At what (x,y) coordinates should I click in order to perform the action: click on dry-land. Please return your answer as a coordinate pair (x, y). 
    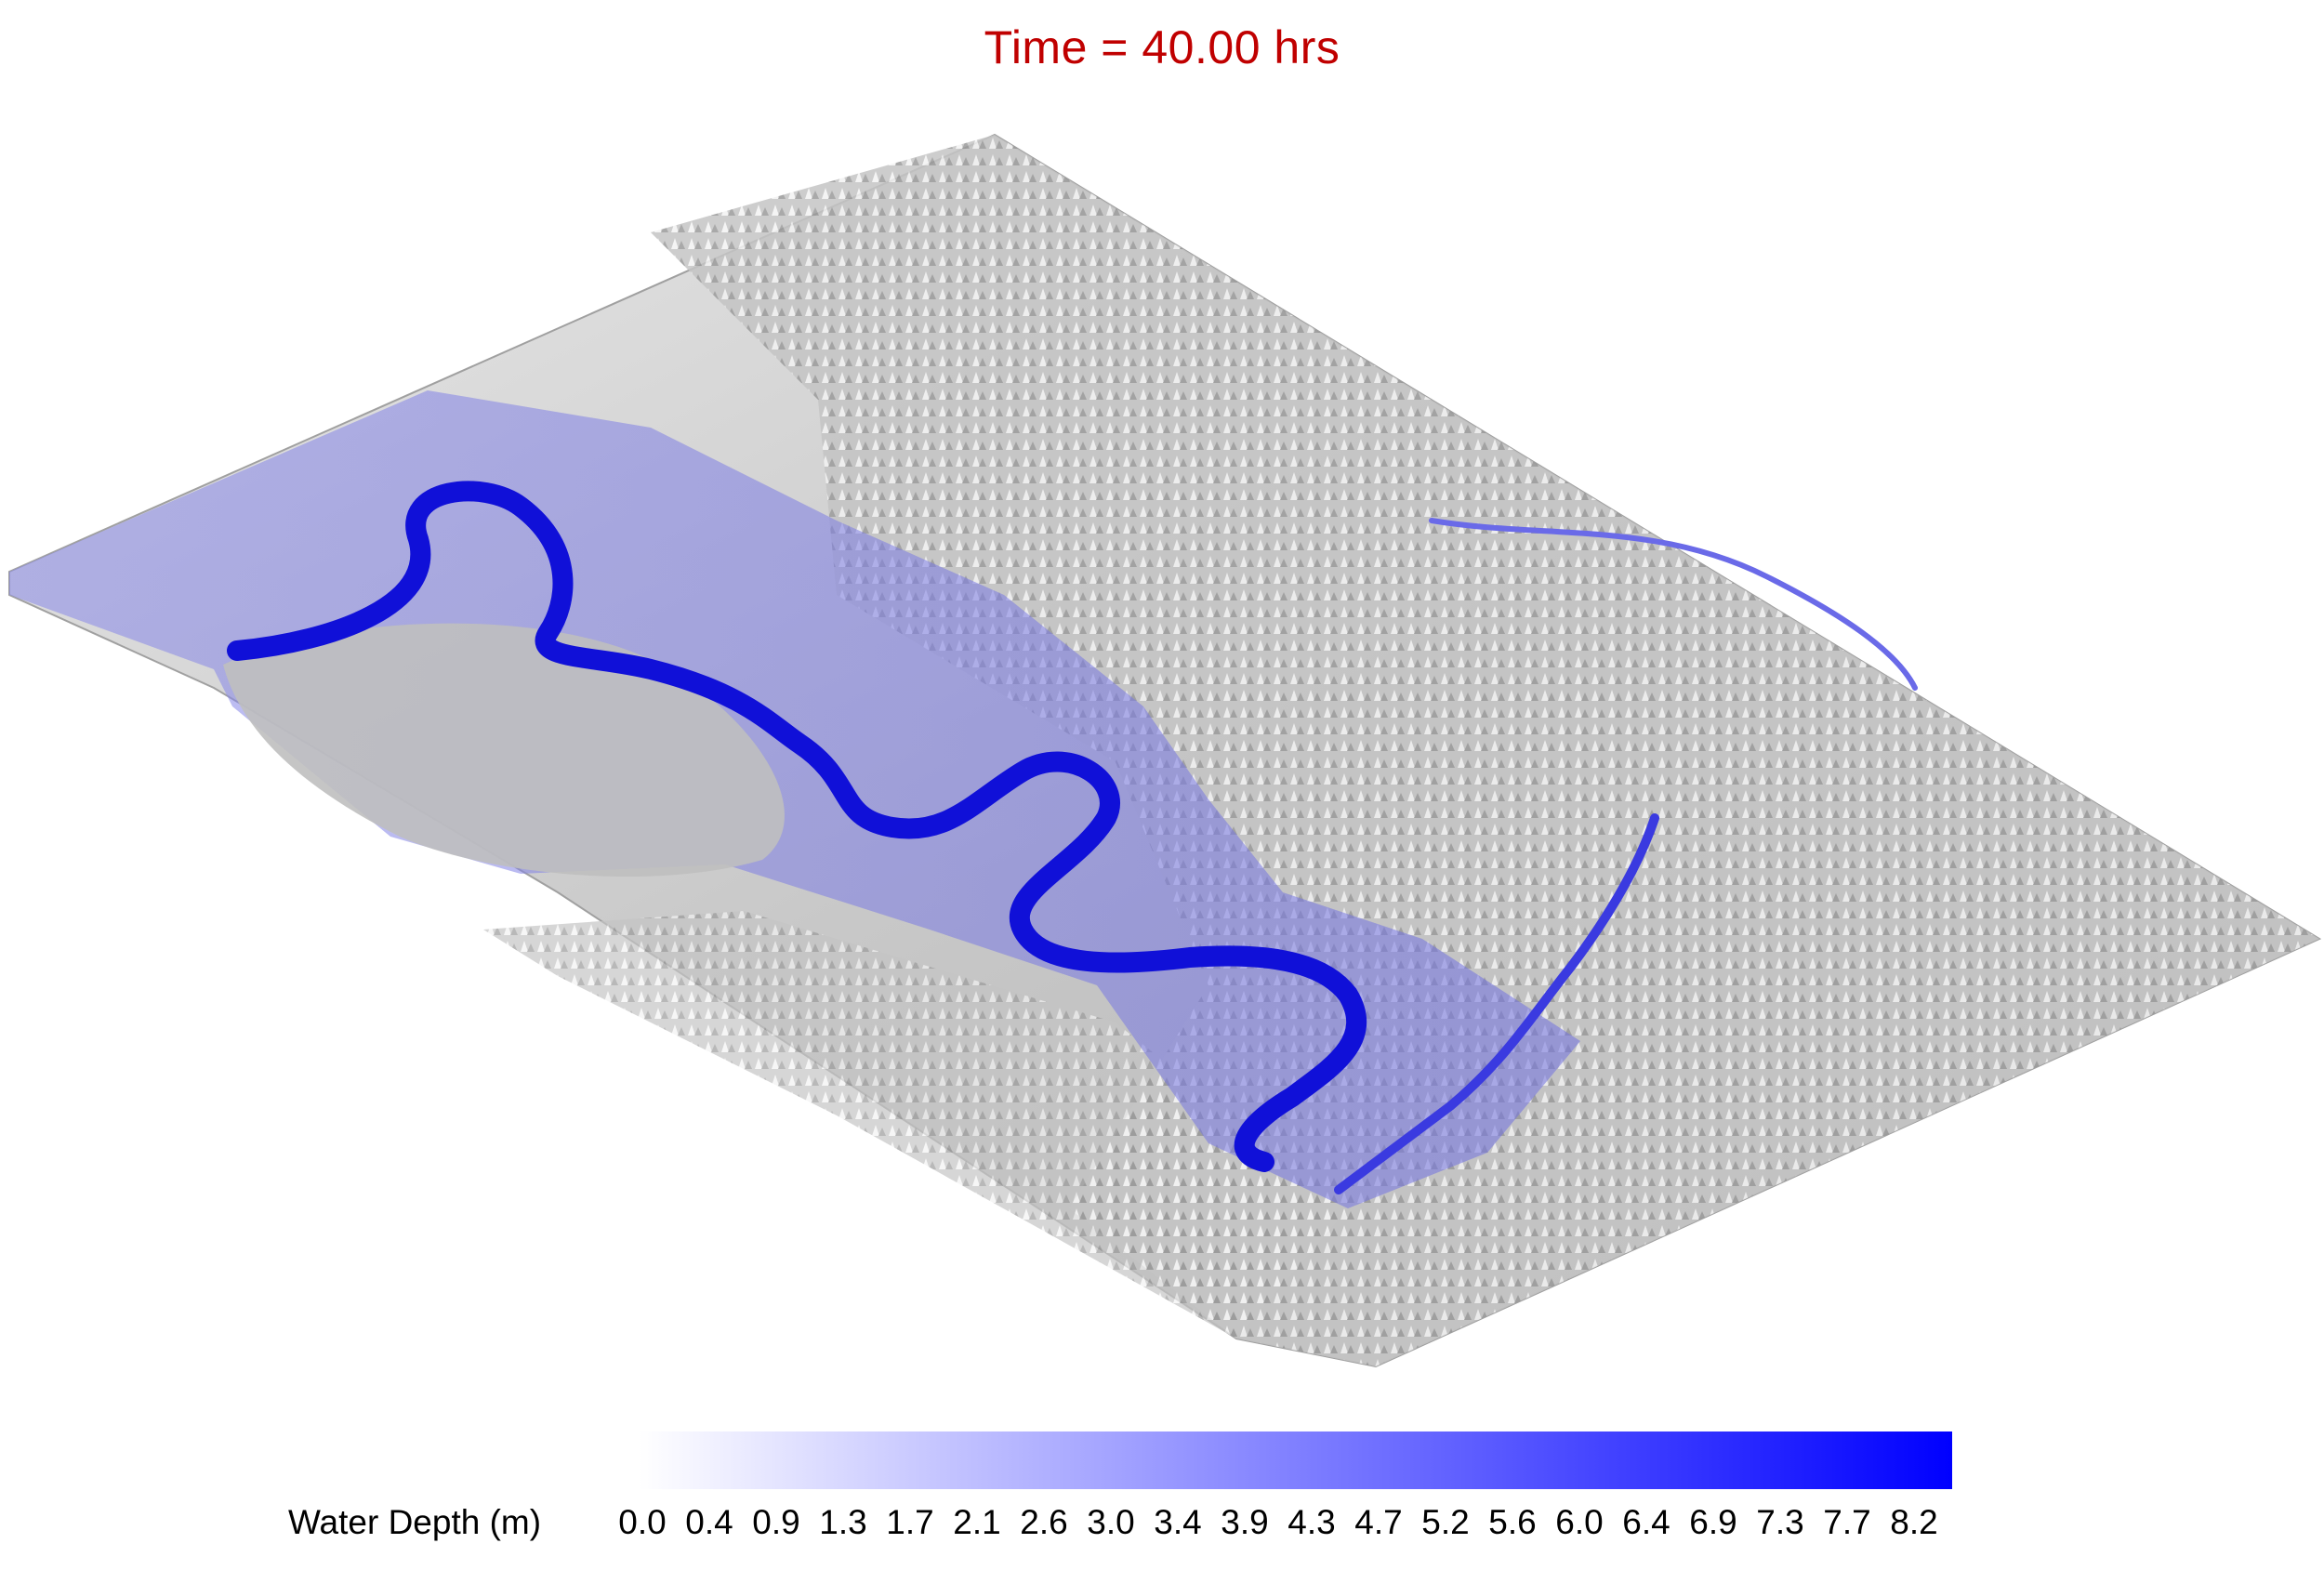
    Looking at the image, I should click on (504, 750).